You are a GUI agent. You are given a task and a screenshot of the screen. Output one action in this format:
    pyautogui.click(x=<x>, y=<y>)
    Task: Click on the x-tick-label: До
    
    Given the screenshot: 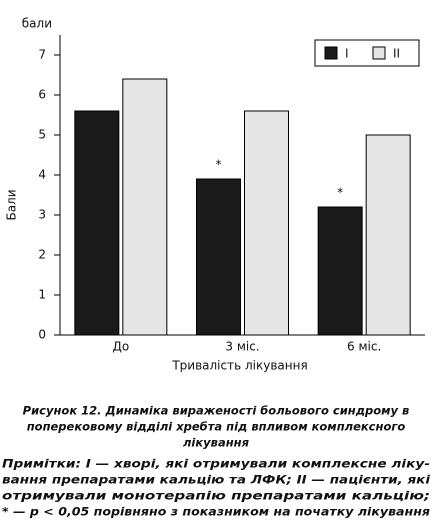 What is the action you would take?
    pyautogui.click(x=120, y=347)
    